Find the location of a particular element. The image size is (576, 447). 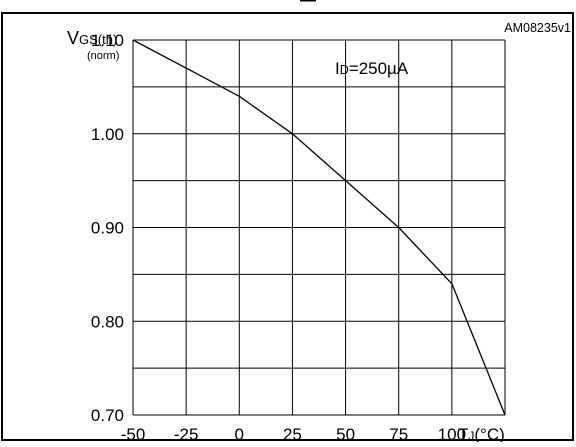

annotation-main: I is located at coordinates (337, 68).